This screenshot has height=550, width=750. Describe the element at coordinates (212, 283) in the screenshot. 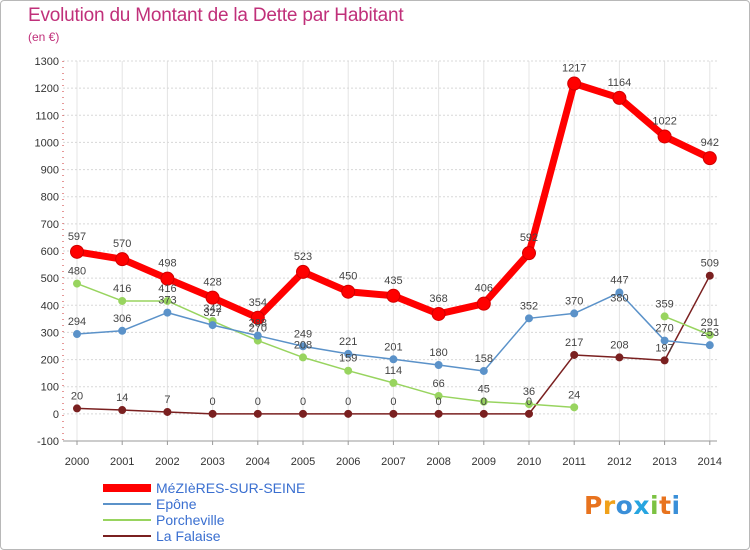

I see `data-label: 428` at that location.